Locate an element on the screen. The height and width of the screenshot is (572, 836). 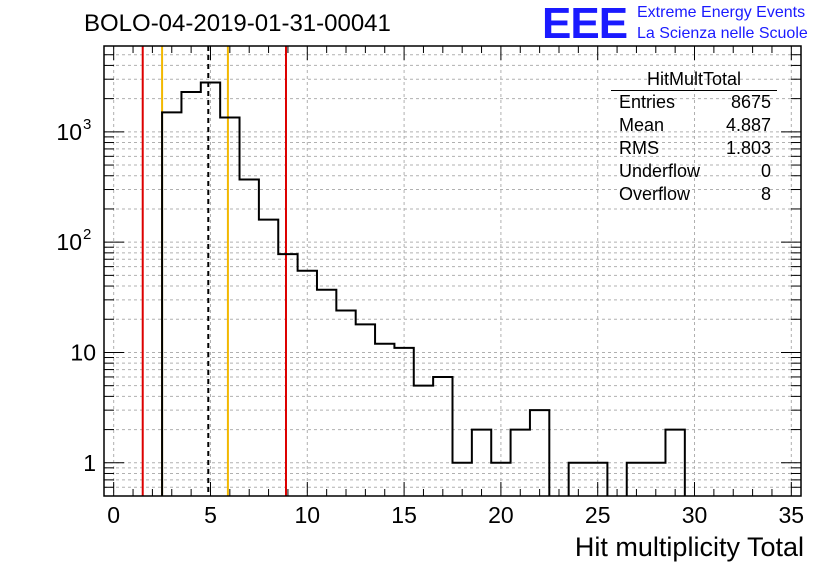
stat-row-underflow: Underflow 0 is located at coordinates (694, 171).